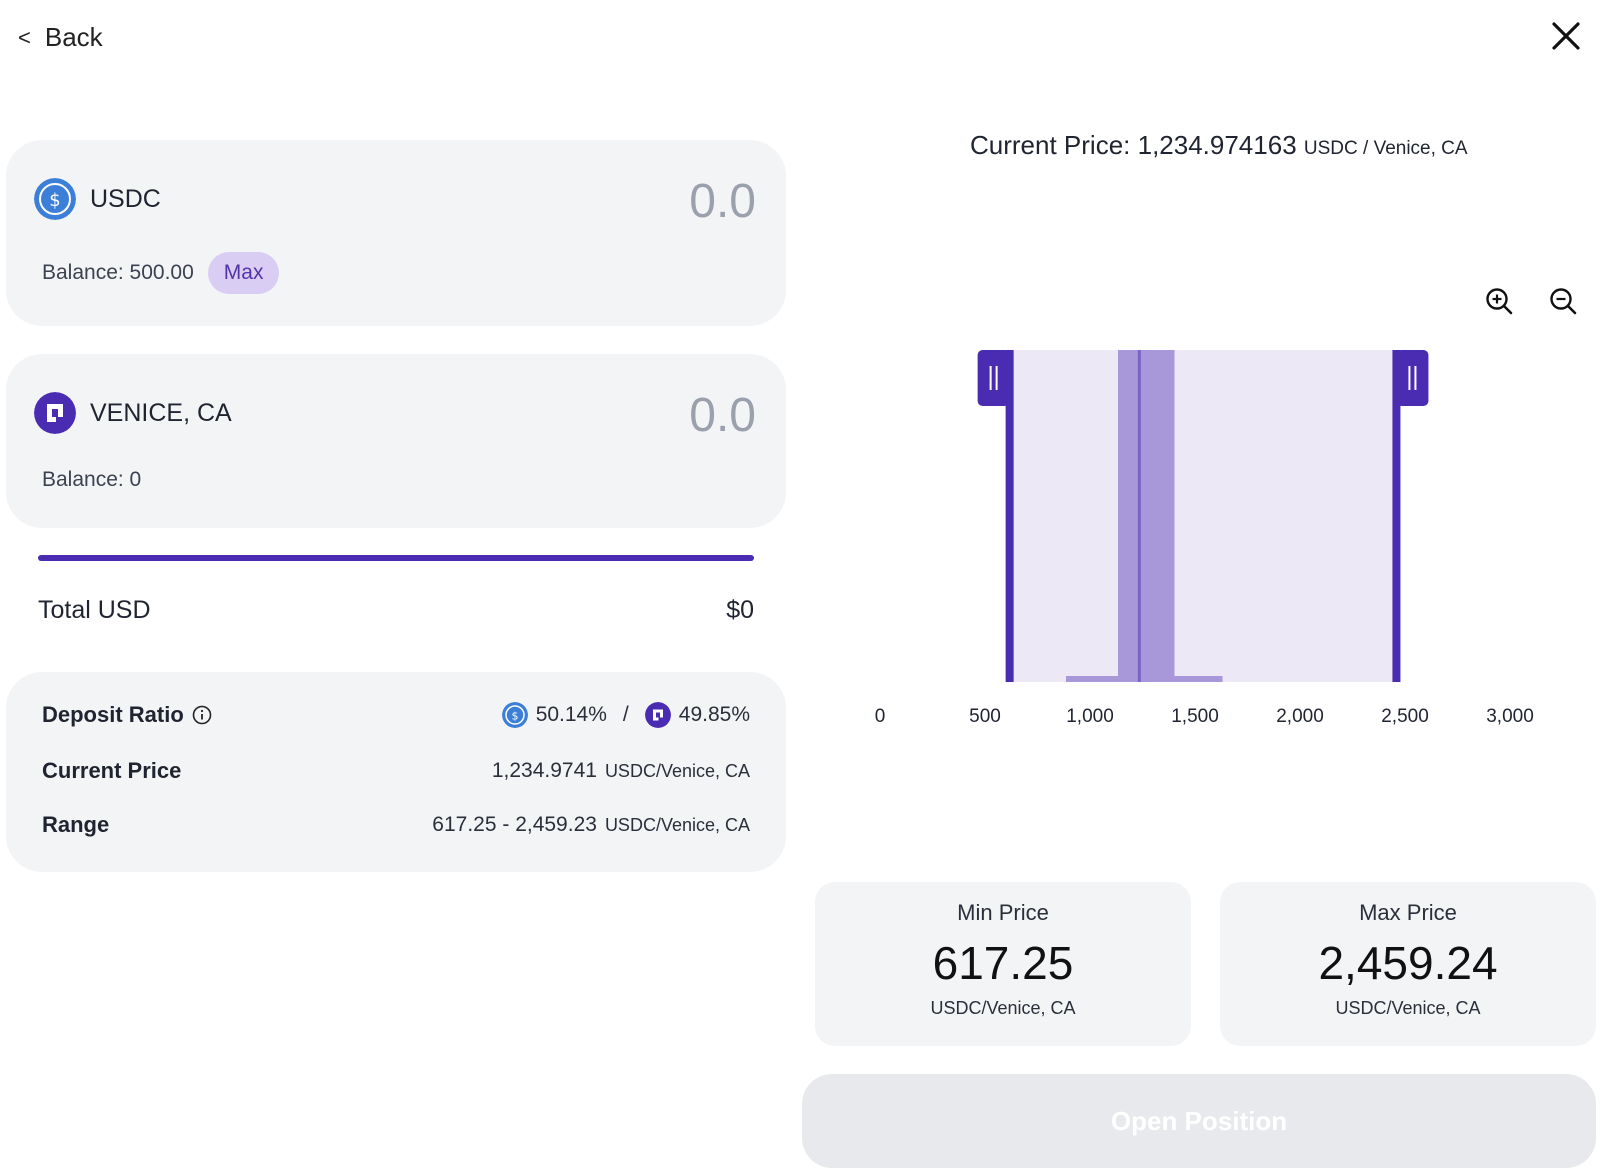 The height and width of the screenshot is (1169, 1600). I want to click on max-price-box: Max Price 2,459.24 USDC/Venice, CA, so click(1408, 964).